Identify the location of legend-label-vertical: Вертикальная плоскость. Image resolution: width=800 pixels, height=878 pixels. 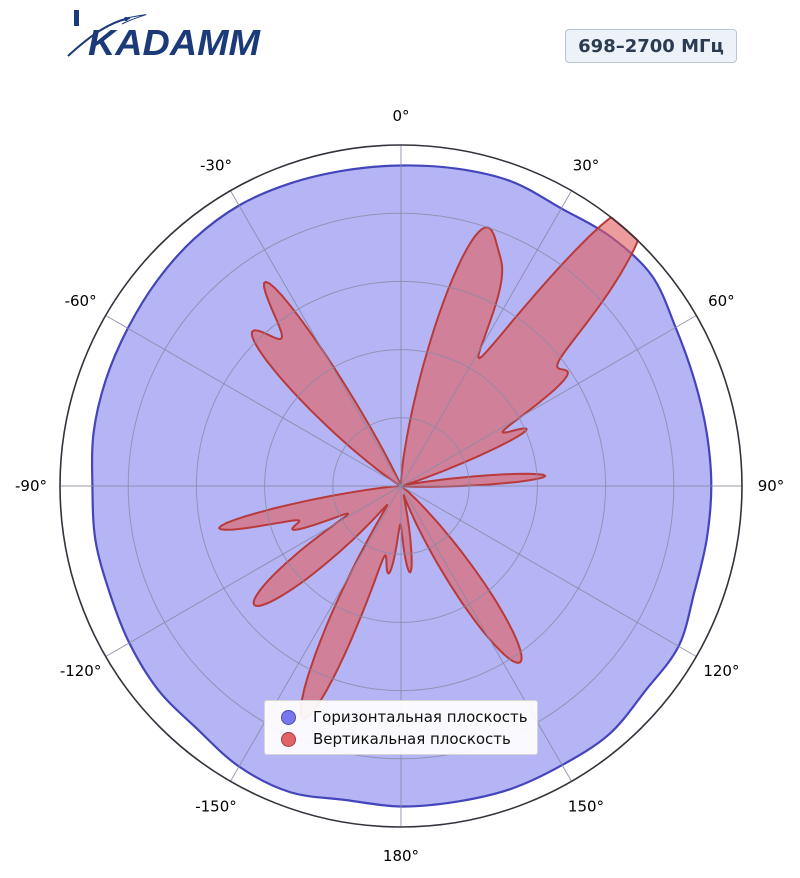
(412, 739).